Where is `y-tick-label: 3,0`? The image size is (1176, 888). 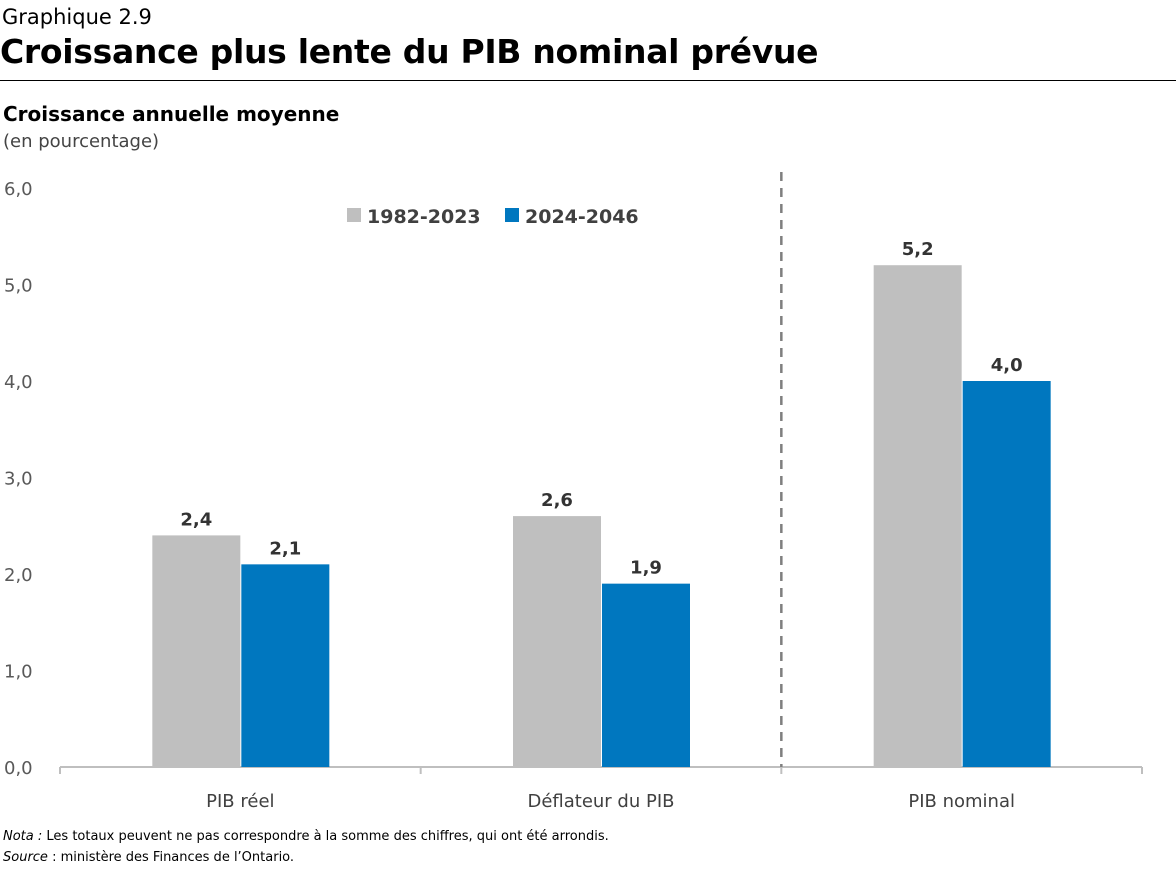 y-tick-label: 3,0 is located at coordinates (18, 479).